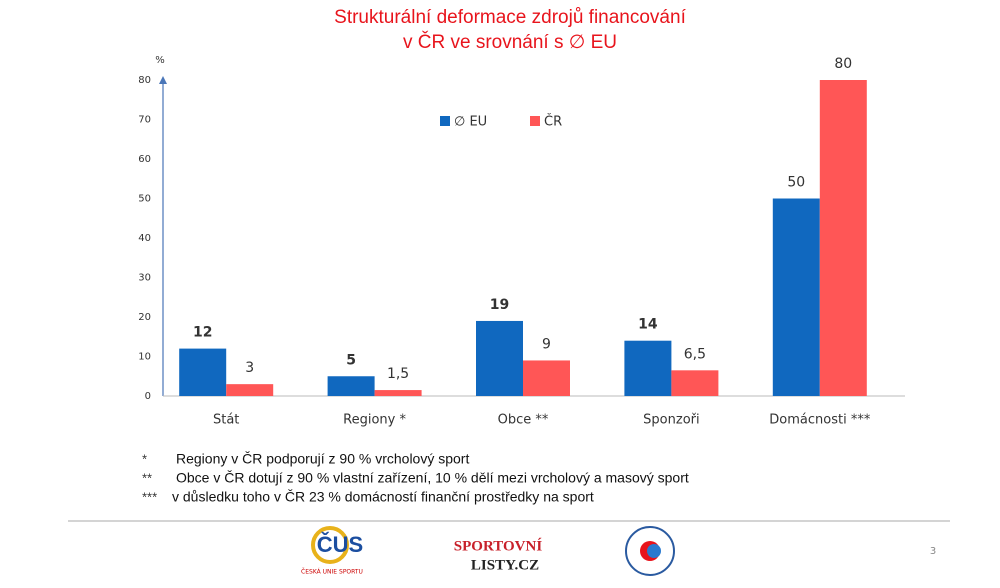 This screenshot has width=1000, height=588. Describe the element at coordinates (470, 122) in the screenshot. I see `legend-label: ∅ EU` at that location.